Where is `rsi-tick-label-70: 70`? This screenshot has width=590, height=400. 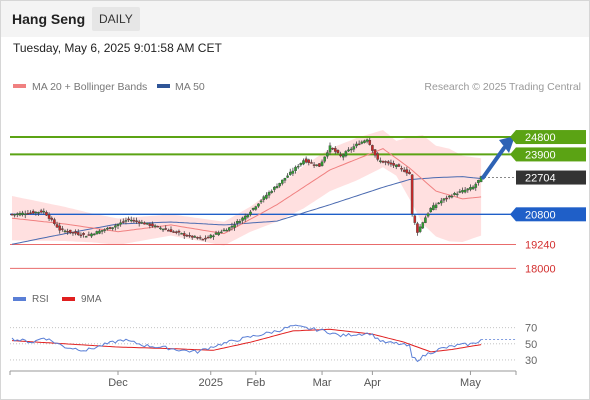
rsi-tick-label-70: 70 is located at coordinates (531, 329).